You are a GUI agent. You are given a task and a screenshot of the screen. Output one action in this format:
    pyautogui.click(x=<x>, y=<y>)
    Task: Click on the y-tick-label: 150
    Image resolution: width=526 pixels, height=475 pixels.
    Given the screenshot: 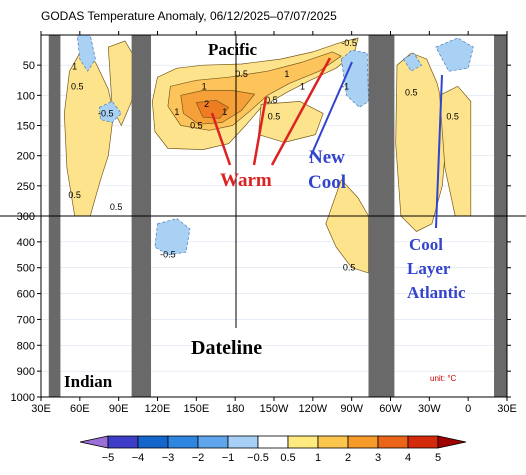 What is the action you would take?
    pyautogui.click(x=26, y=127)
    